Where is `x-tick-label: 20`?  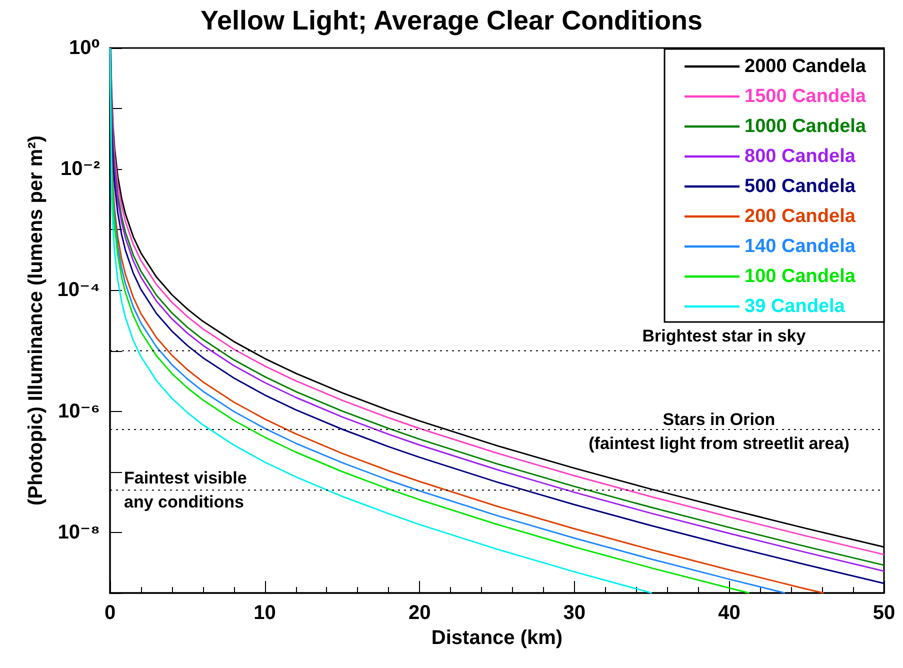
x-tick-label: 20 is located at coordinates (419, 613).